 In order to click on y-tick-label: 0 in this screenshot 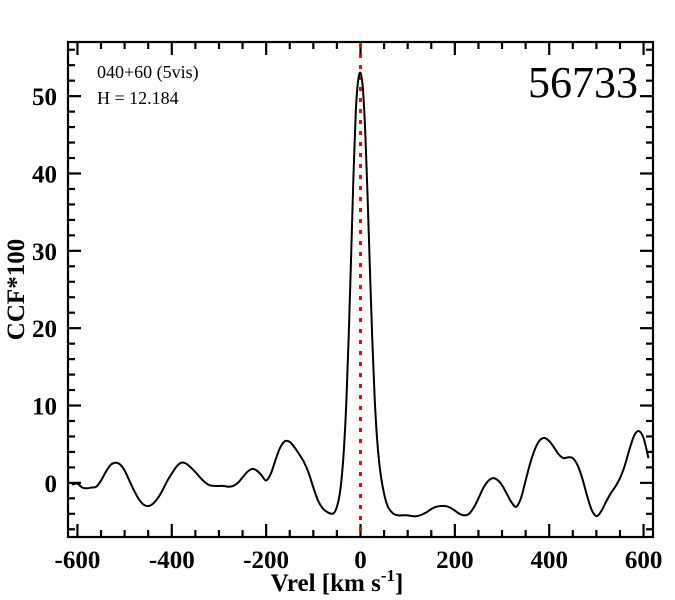, I will do `click(51, 484)`.